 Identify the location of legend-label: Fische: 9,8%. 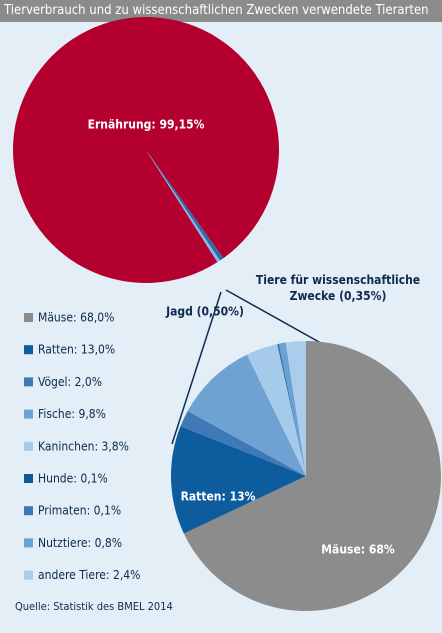
(72, 414).